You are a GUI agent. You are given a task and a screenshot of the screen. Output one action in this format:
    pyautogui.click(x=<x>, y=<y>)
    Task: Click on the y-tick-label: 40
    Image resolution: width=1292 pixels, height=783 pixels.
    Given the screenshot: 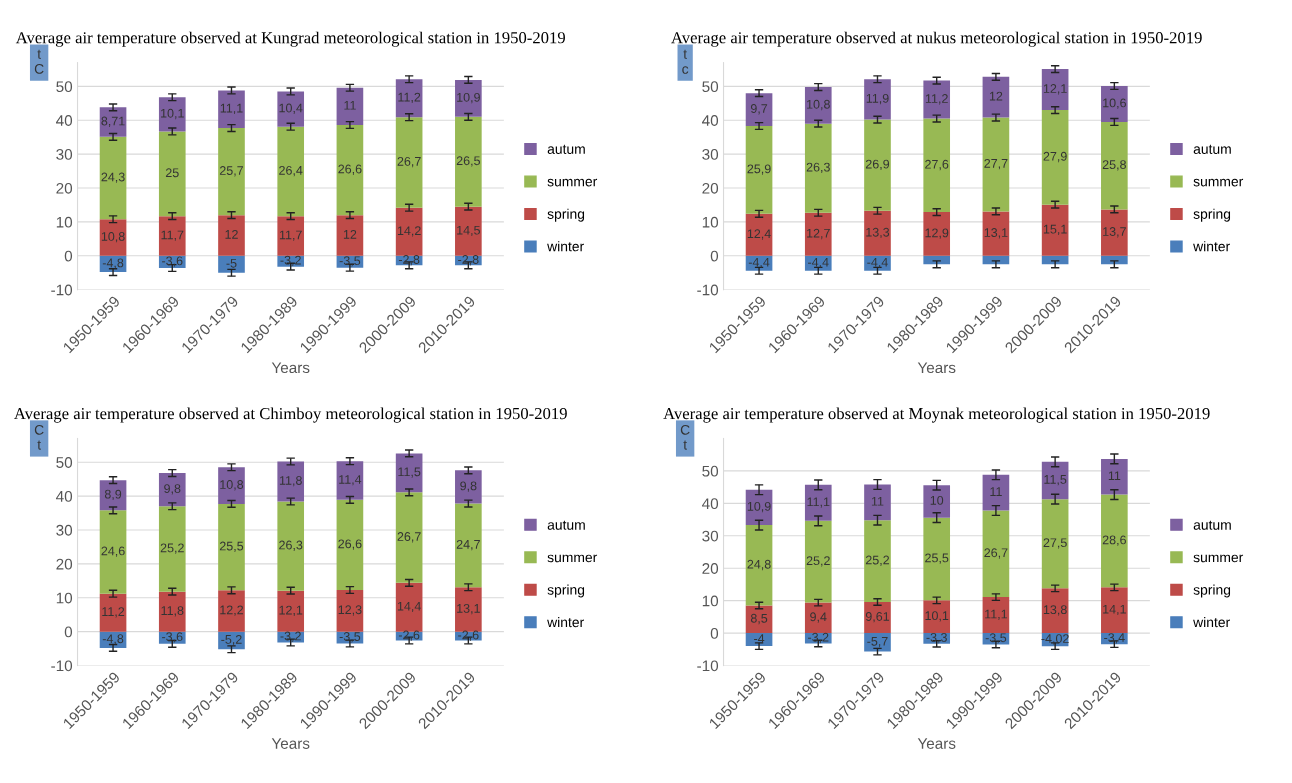 What is the action you would take?
    pyautogui.click(x=710, y=120)
    